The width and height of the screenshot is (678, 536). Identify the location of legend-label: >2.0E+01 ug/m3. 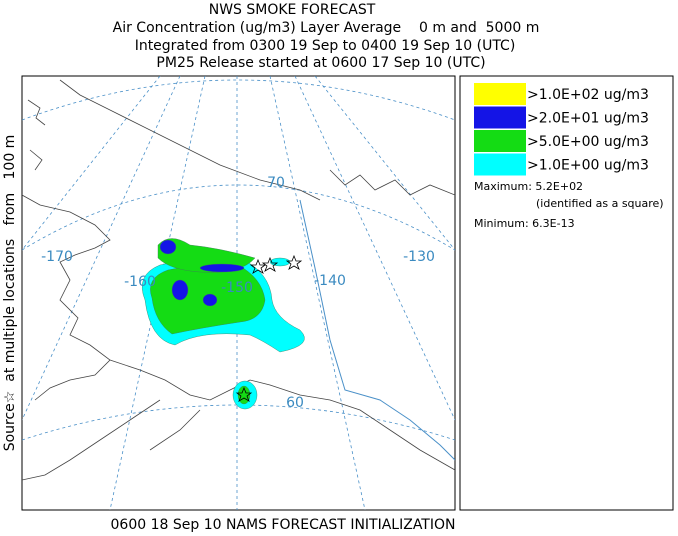
(588, 119).